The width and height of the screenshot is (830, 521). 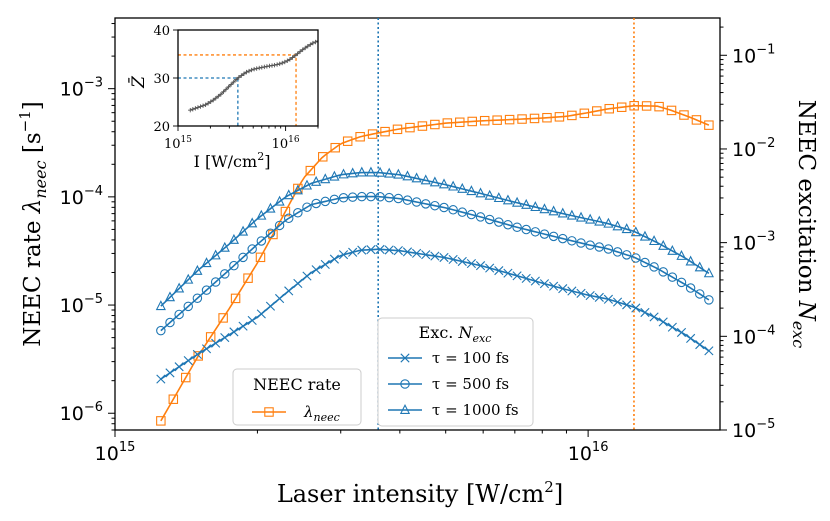 What do you see at coordinates (753, 148) in the screenshot?
I see `y-right-tick-label: 10⁻²` at bounding box center [753, 148].